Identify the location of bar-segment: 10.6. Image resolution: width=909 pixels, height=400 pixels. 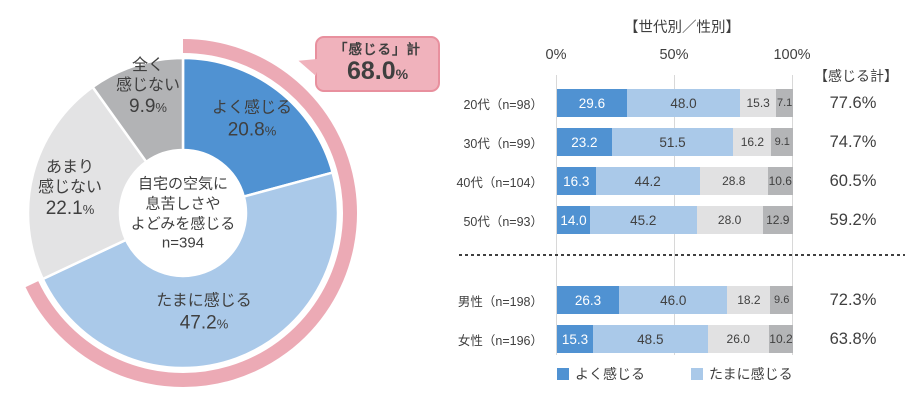
(780, 181).